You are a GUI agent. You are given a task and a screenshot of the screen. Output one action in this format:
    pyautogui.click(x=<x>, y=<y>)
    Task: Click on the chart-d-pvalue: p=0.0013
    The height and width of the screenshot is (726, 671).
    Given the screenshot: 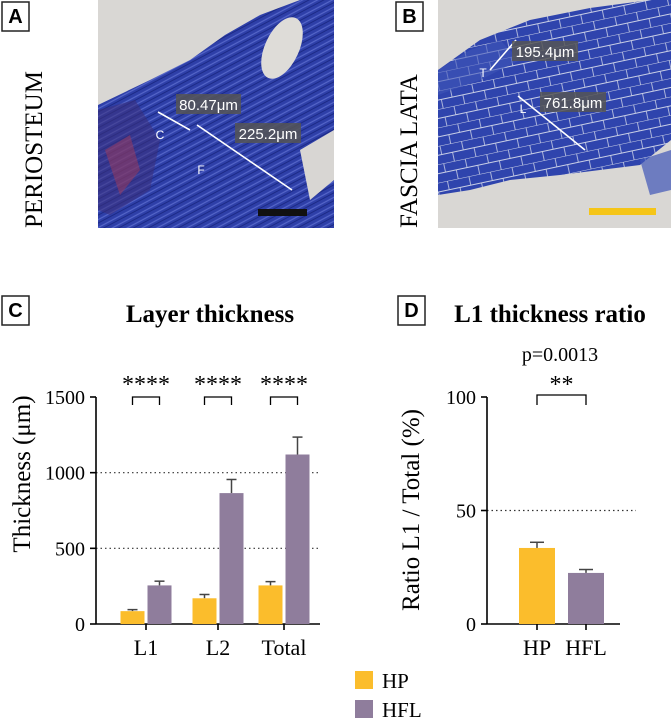 What is the action you would take?
    pyautogui.click(x=560, y=355)
    